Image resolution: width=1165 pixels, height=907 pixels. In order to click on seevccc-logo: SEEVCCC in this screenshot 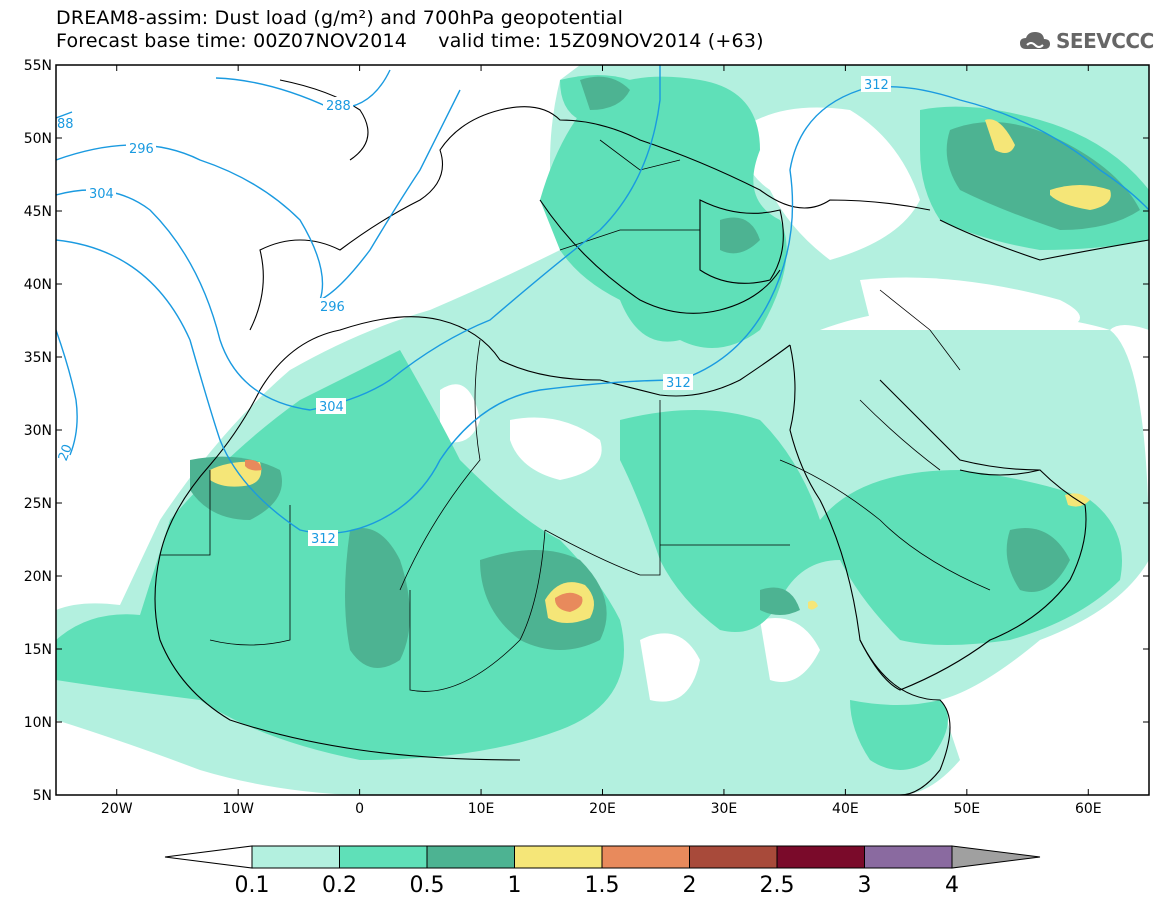, I will do `click(1086, 41)`.